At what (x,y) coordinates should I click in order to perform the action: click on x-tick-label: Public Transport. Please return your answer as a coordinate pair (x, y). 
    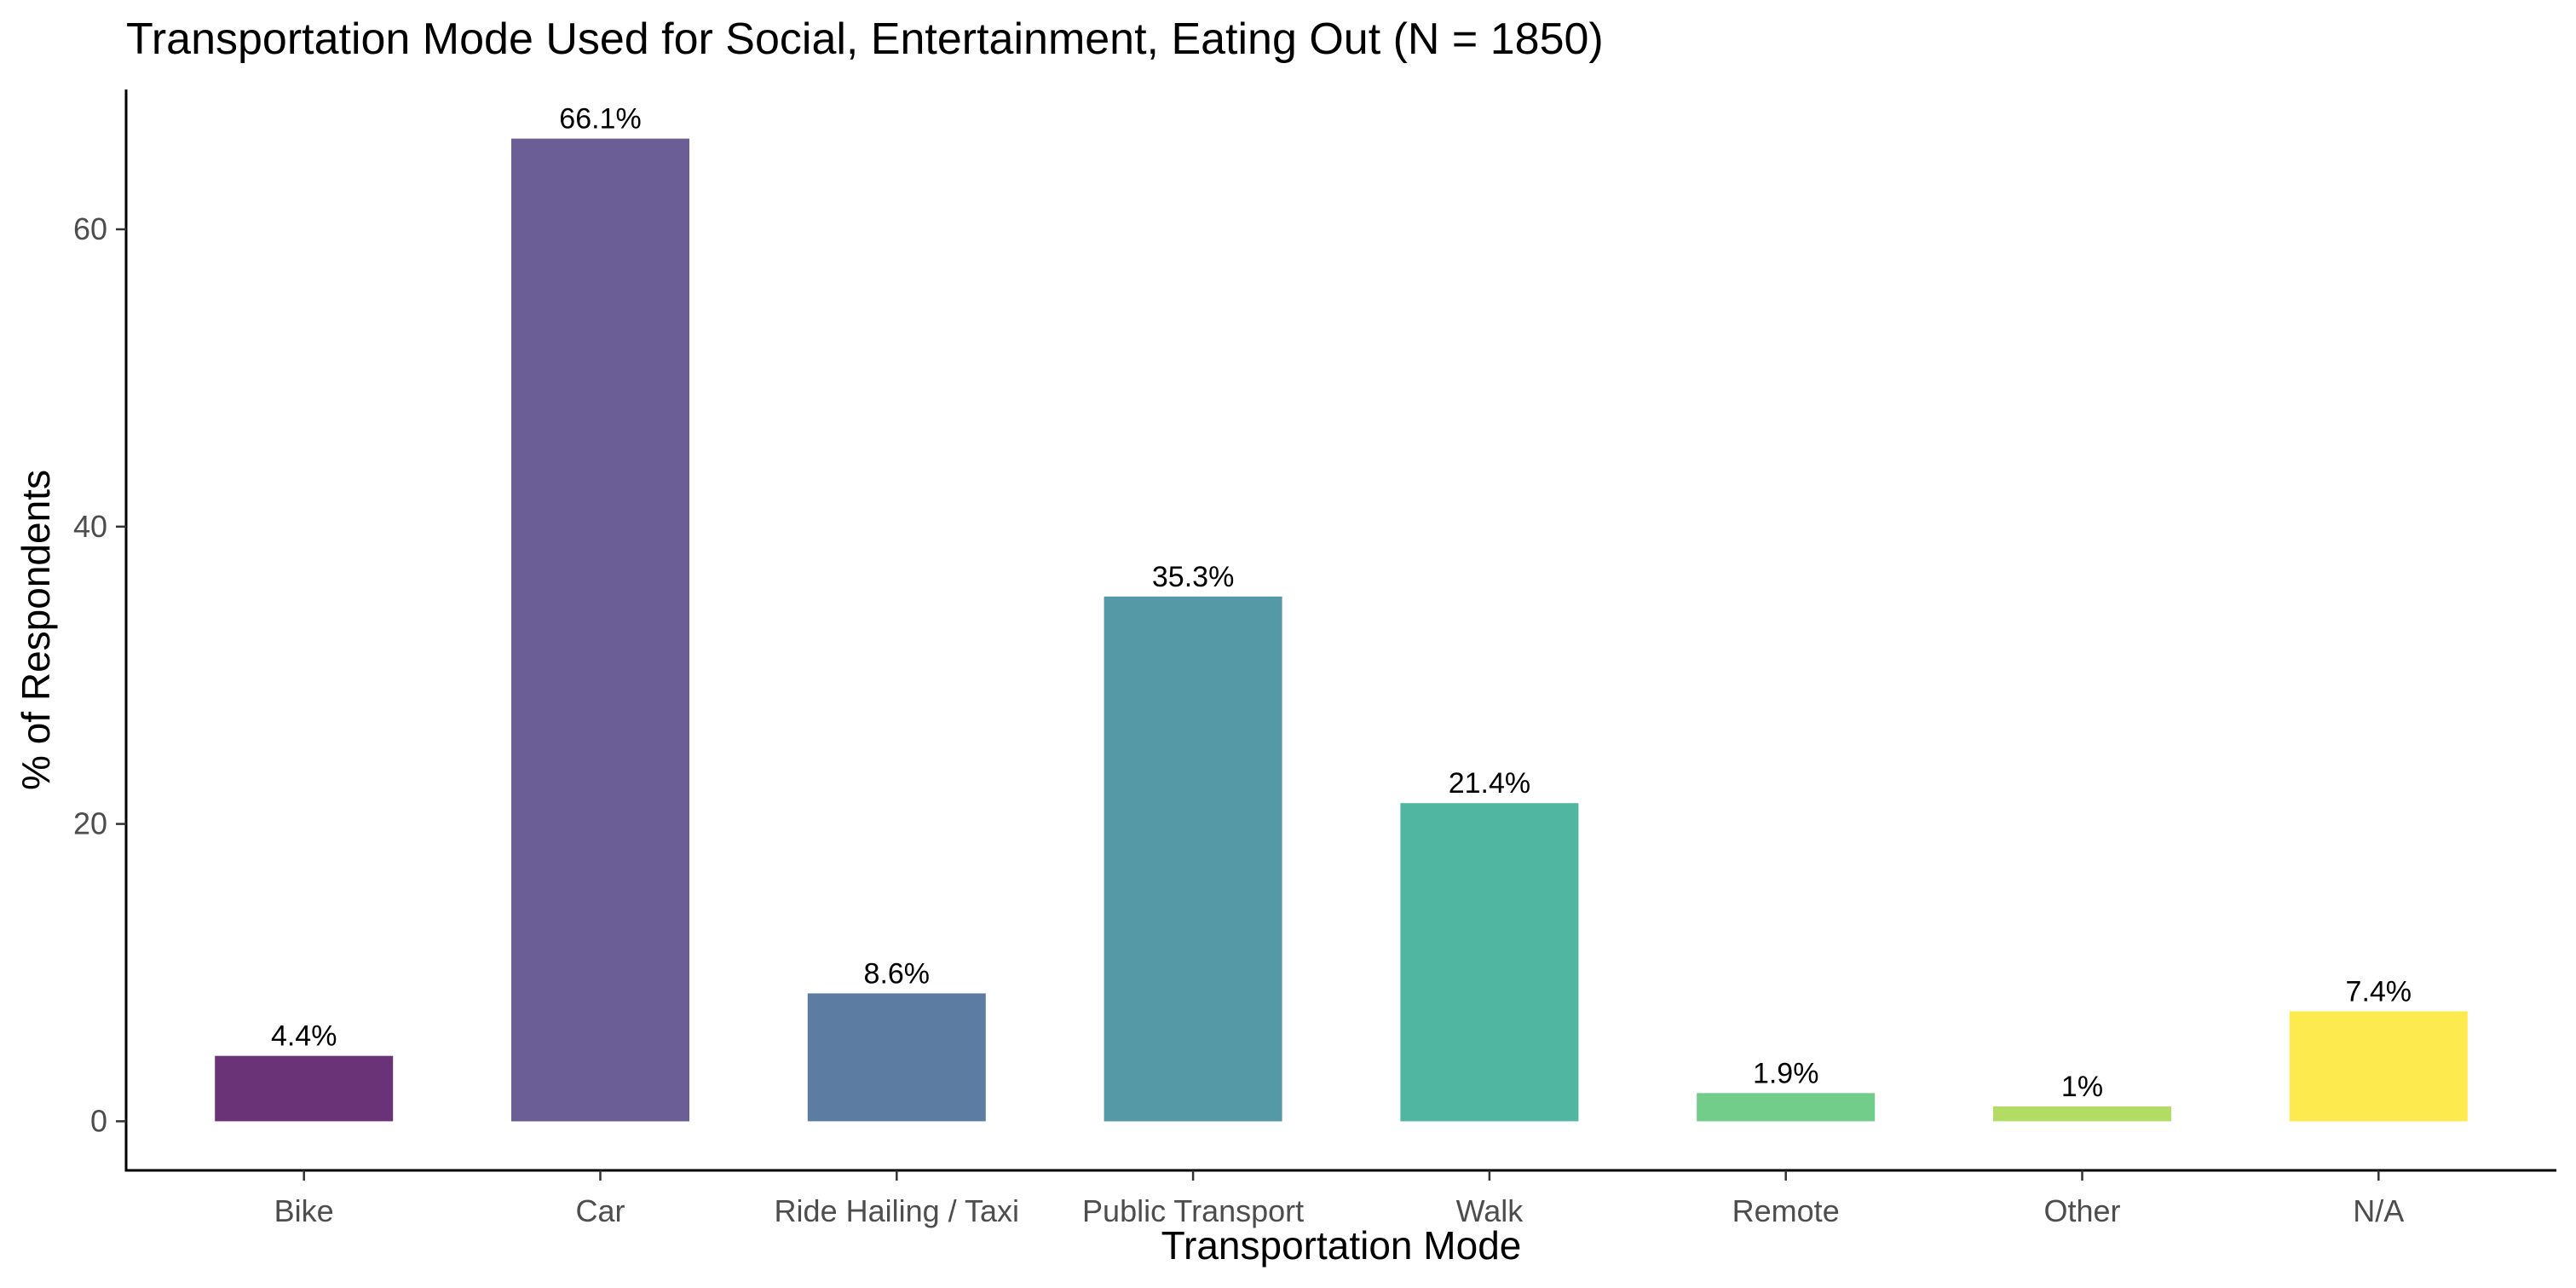
    Looking at the image, I should click on (1193, 1210).